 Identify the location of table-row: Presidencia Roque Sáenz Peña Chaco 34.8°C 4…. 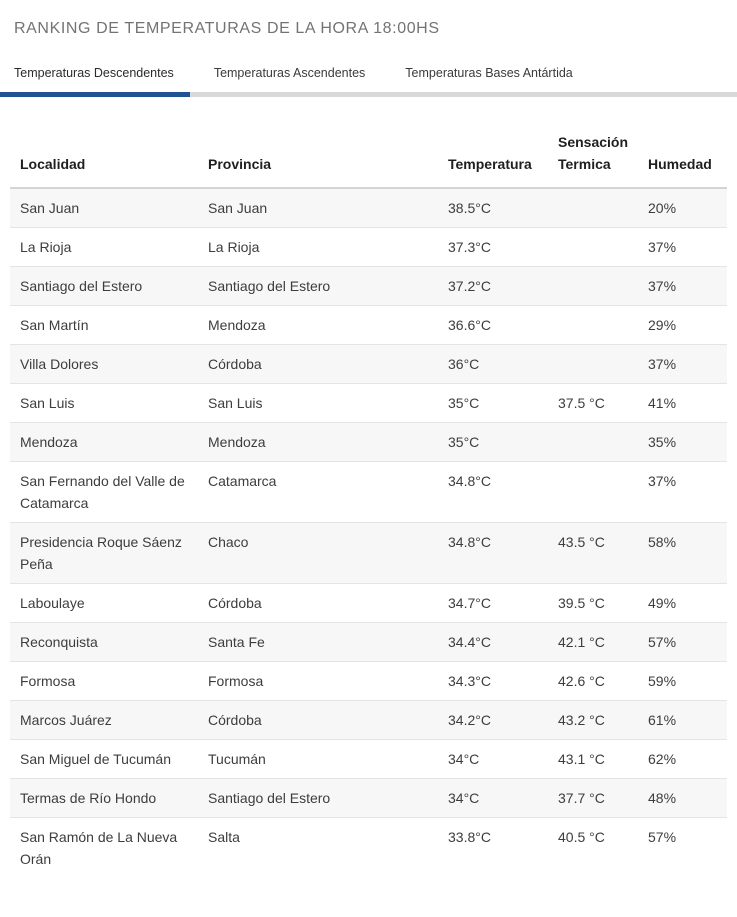
(368, 553).